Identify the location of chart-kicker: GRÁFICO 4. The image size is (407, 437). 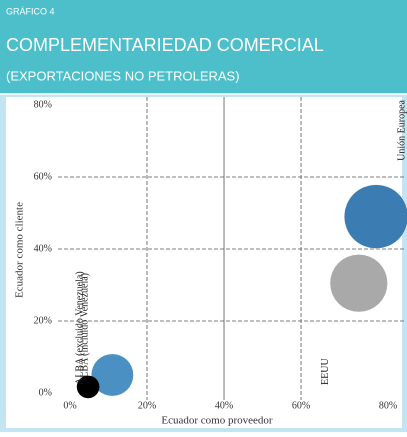
(30, 11).